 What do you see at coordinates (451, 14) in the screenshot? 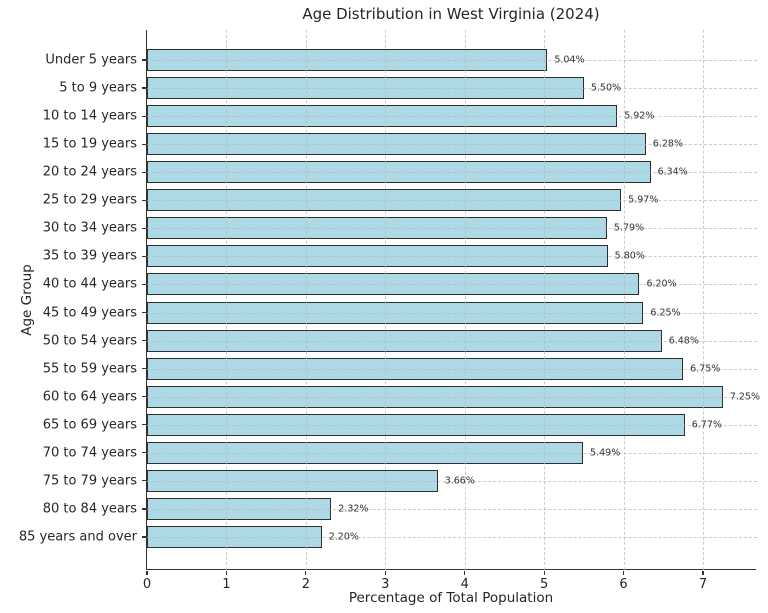
I see `chart-title: Age Distribution in West Virginia (2024)` at bounding box center [451, 14].